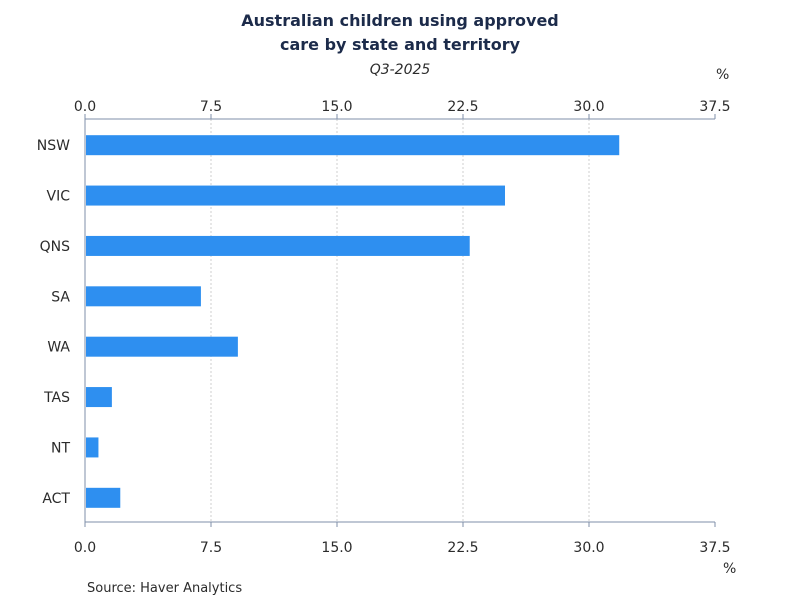 The height and width of the screenshot is (600, 800). What do you see at coordinates (103, 497) in the screenshot?
I see `bar-act` at bounding box center [103, 497].